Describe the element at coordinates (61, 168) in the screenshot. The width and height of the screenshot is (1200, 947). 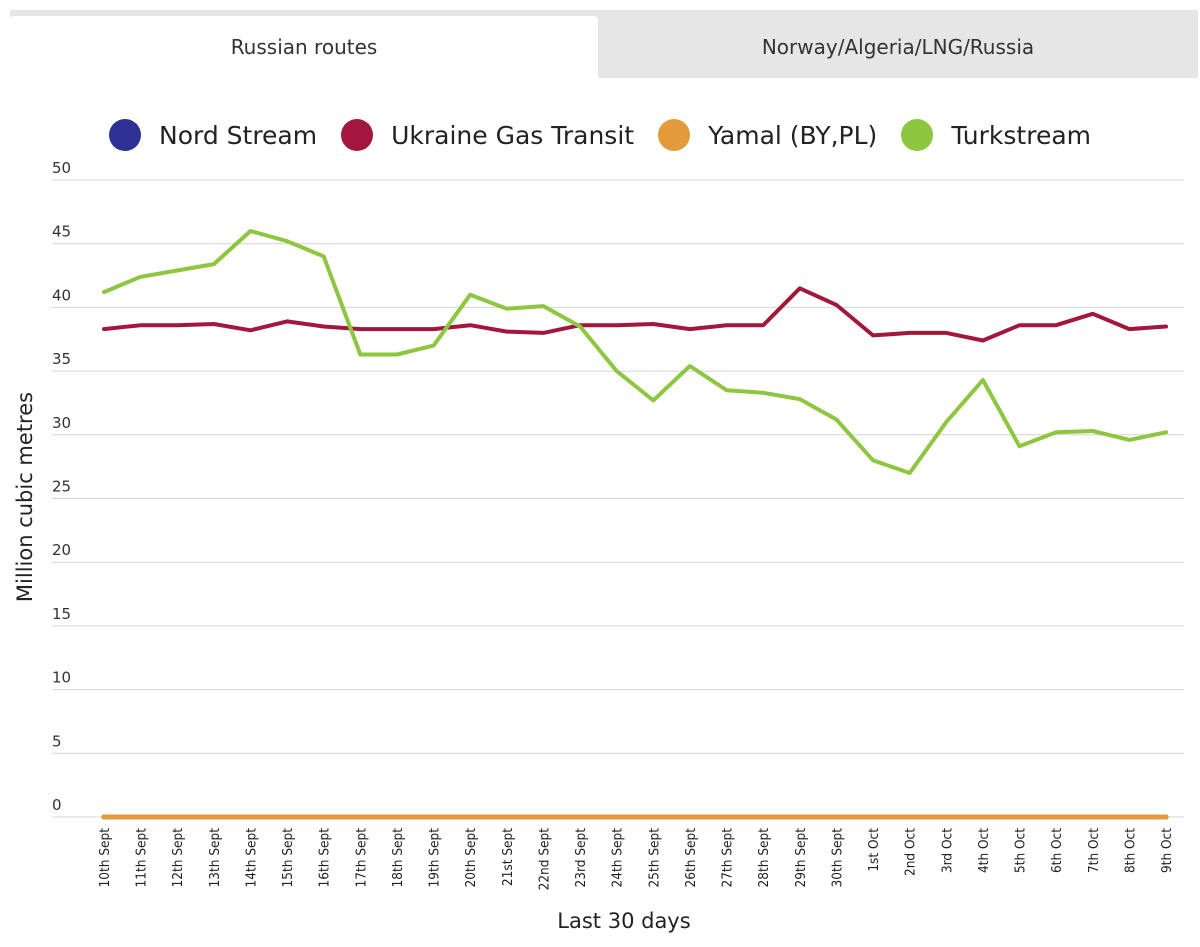
I see `y-tick-label: 50` at that location.